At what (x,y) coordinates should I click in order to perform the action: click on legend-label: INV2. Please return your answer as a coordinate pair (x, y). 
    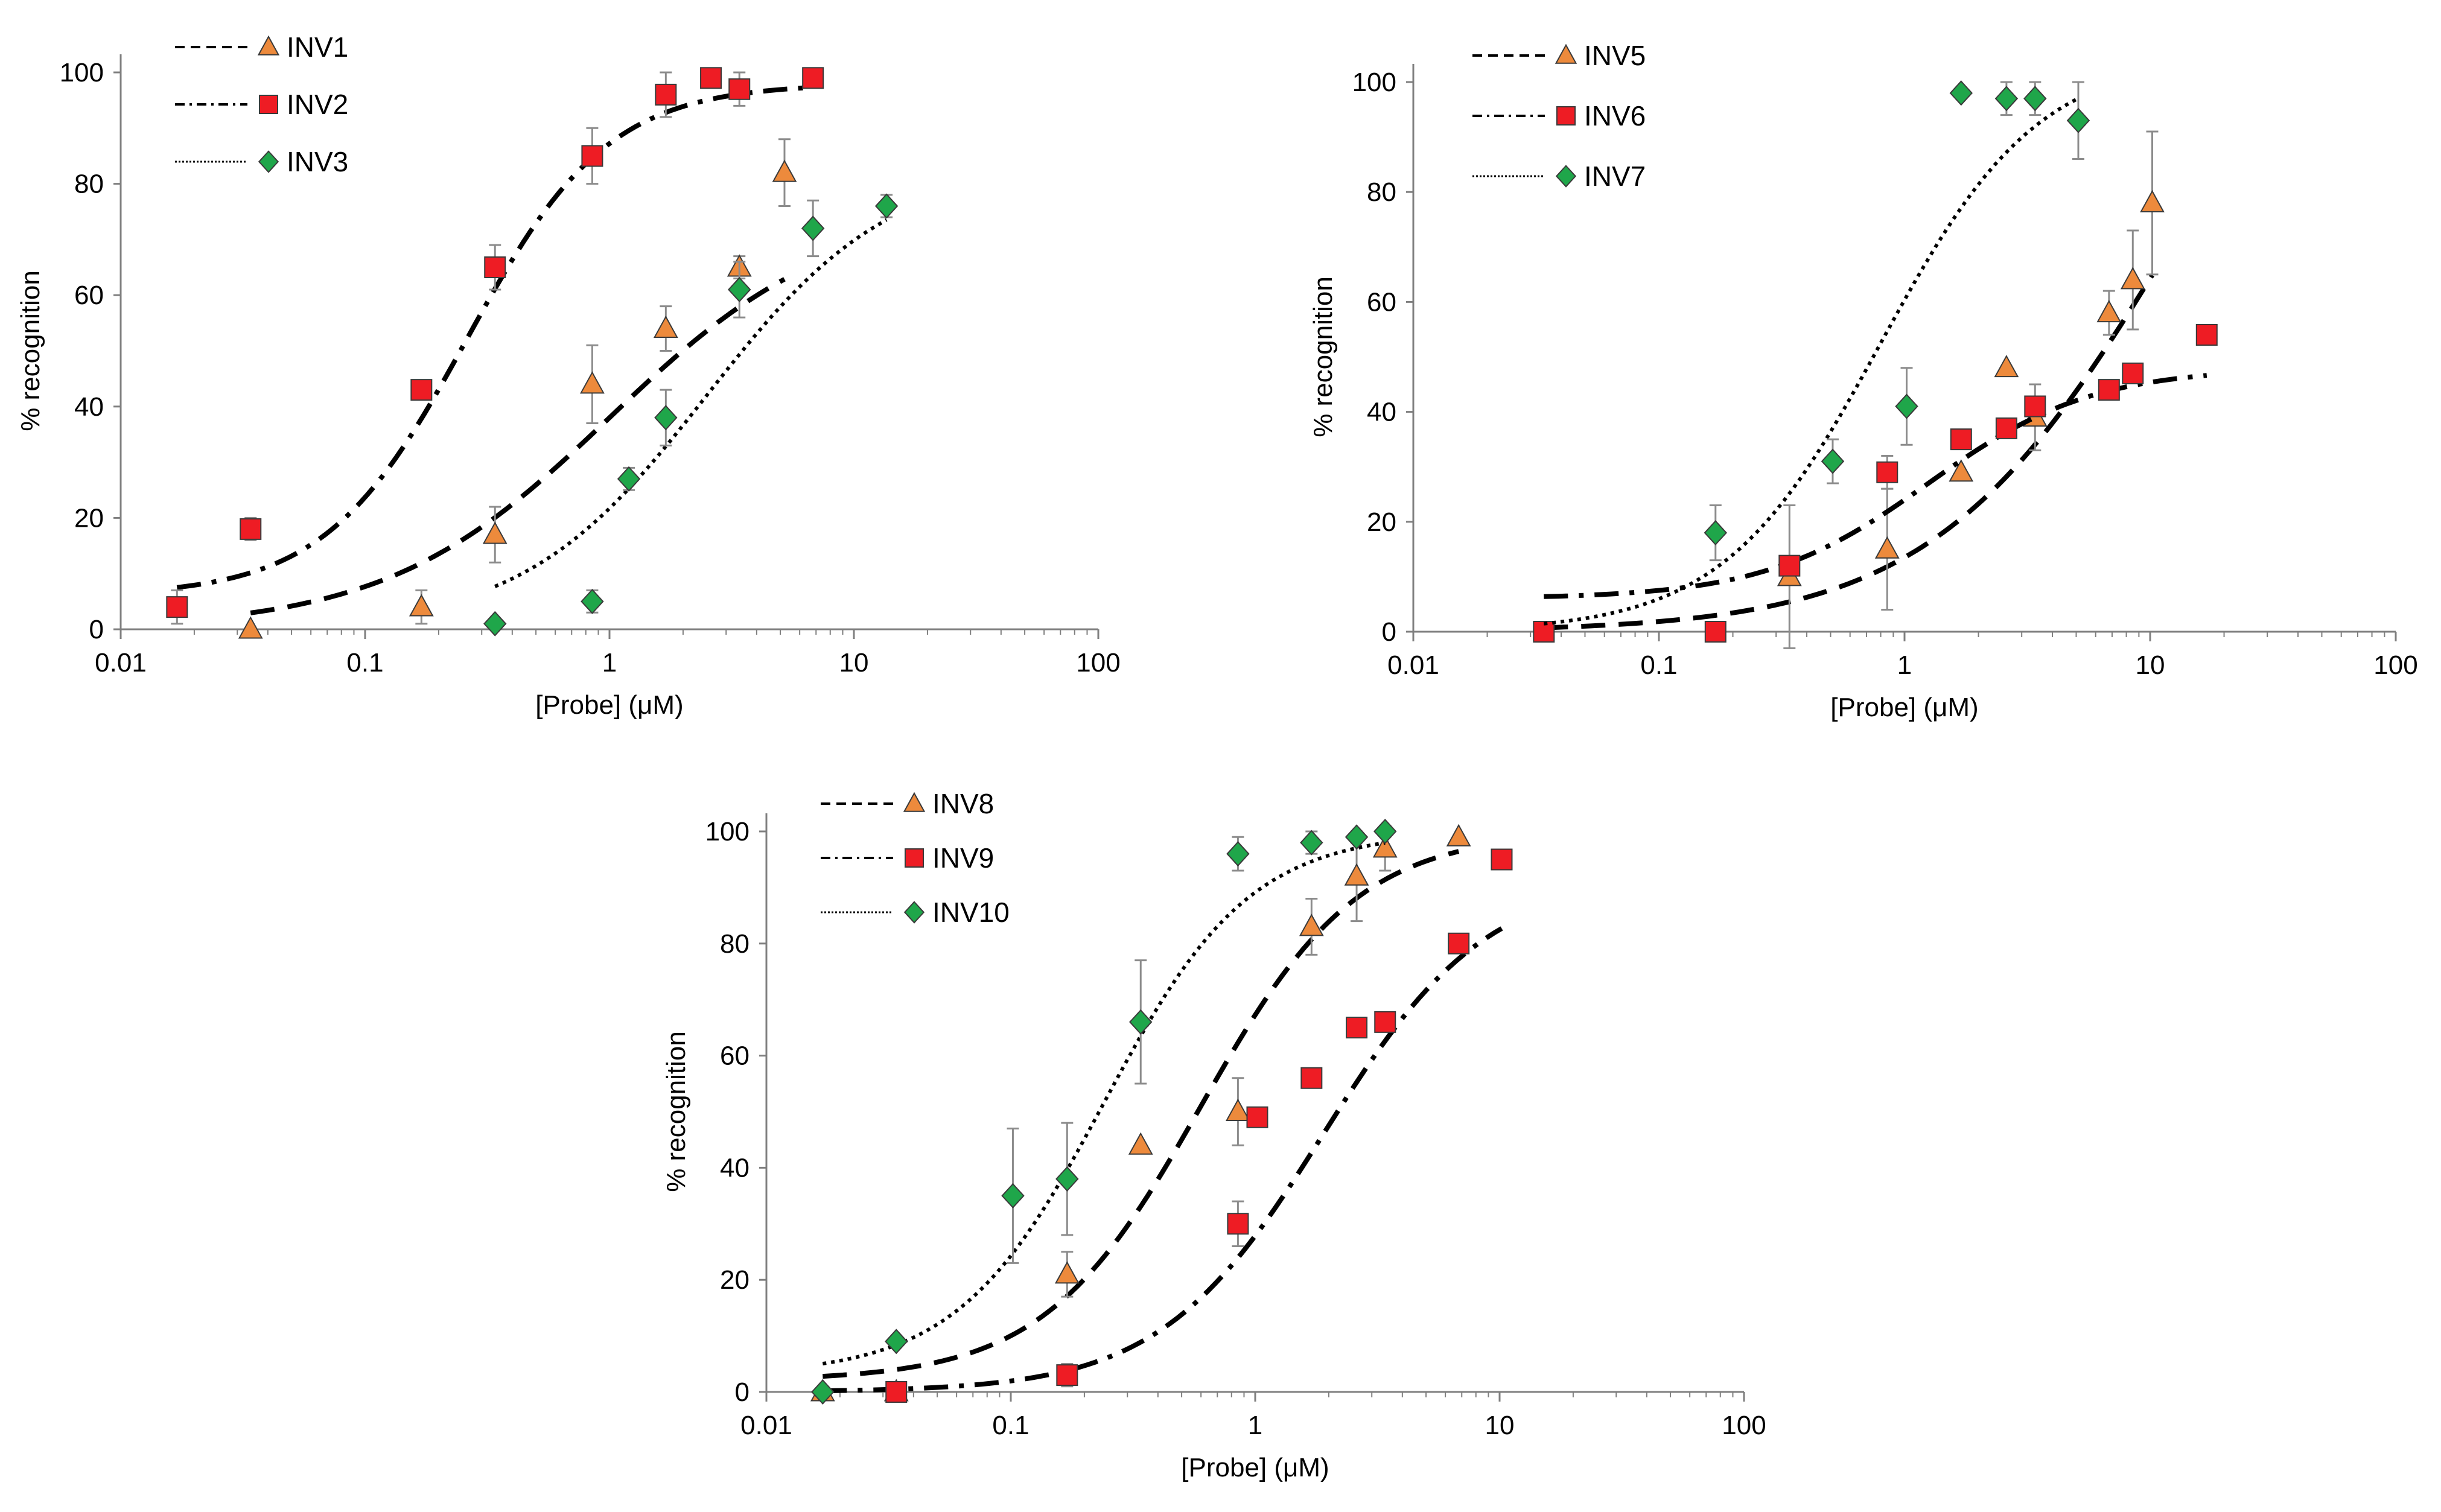
    Looking at the image, I should click on (317, 104).